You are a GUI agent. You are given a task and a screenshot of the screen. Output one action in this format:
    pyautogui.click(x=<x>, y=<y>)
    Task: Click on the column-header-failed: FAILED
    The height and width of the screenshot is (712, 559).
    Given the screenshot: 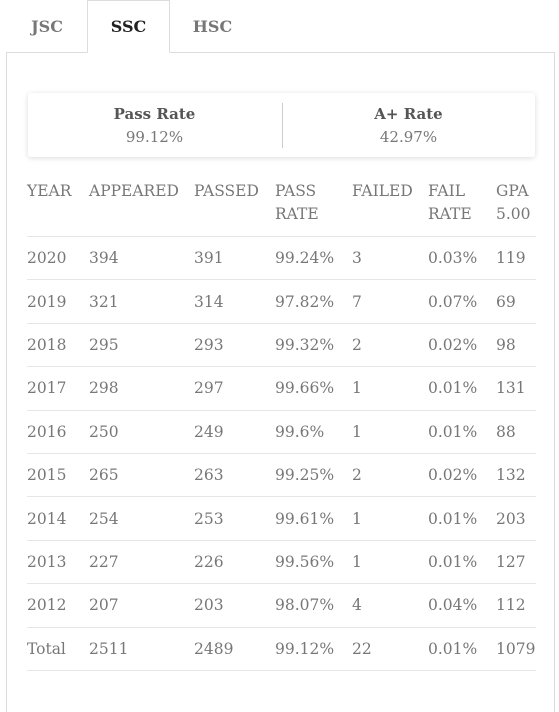 What is the action you would take?
    pyautogui.click(x=382, y=191)
    